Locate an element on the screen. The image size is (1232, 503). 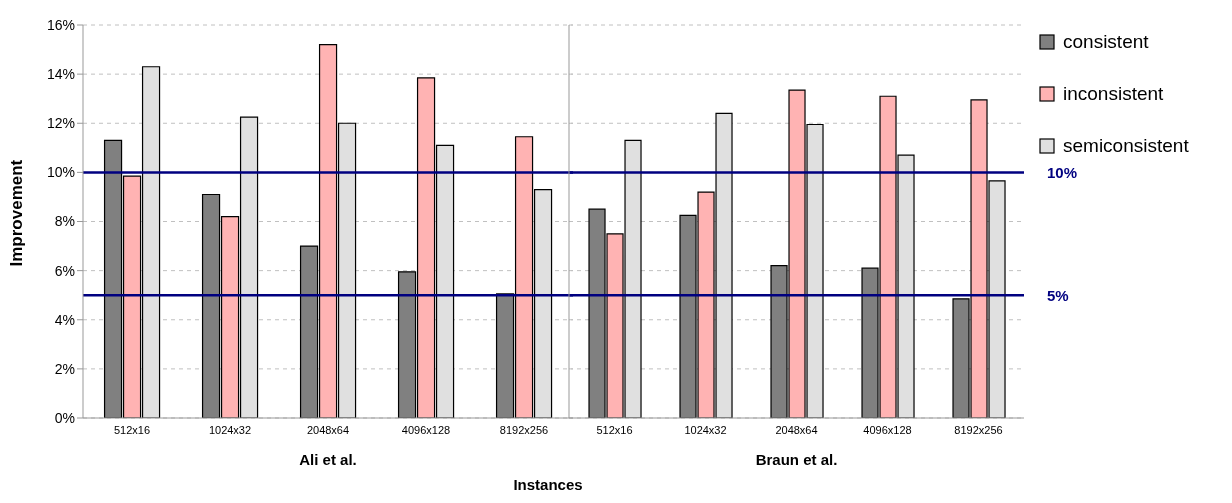
y-axis-title: Improvement is located at coordinates (17, 213).